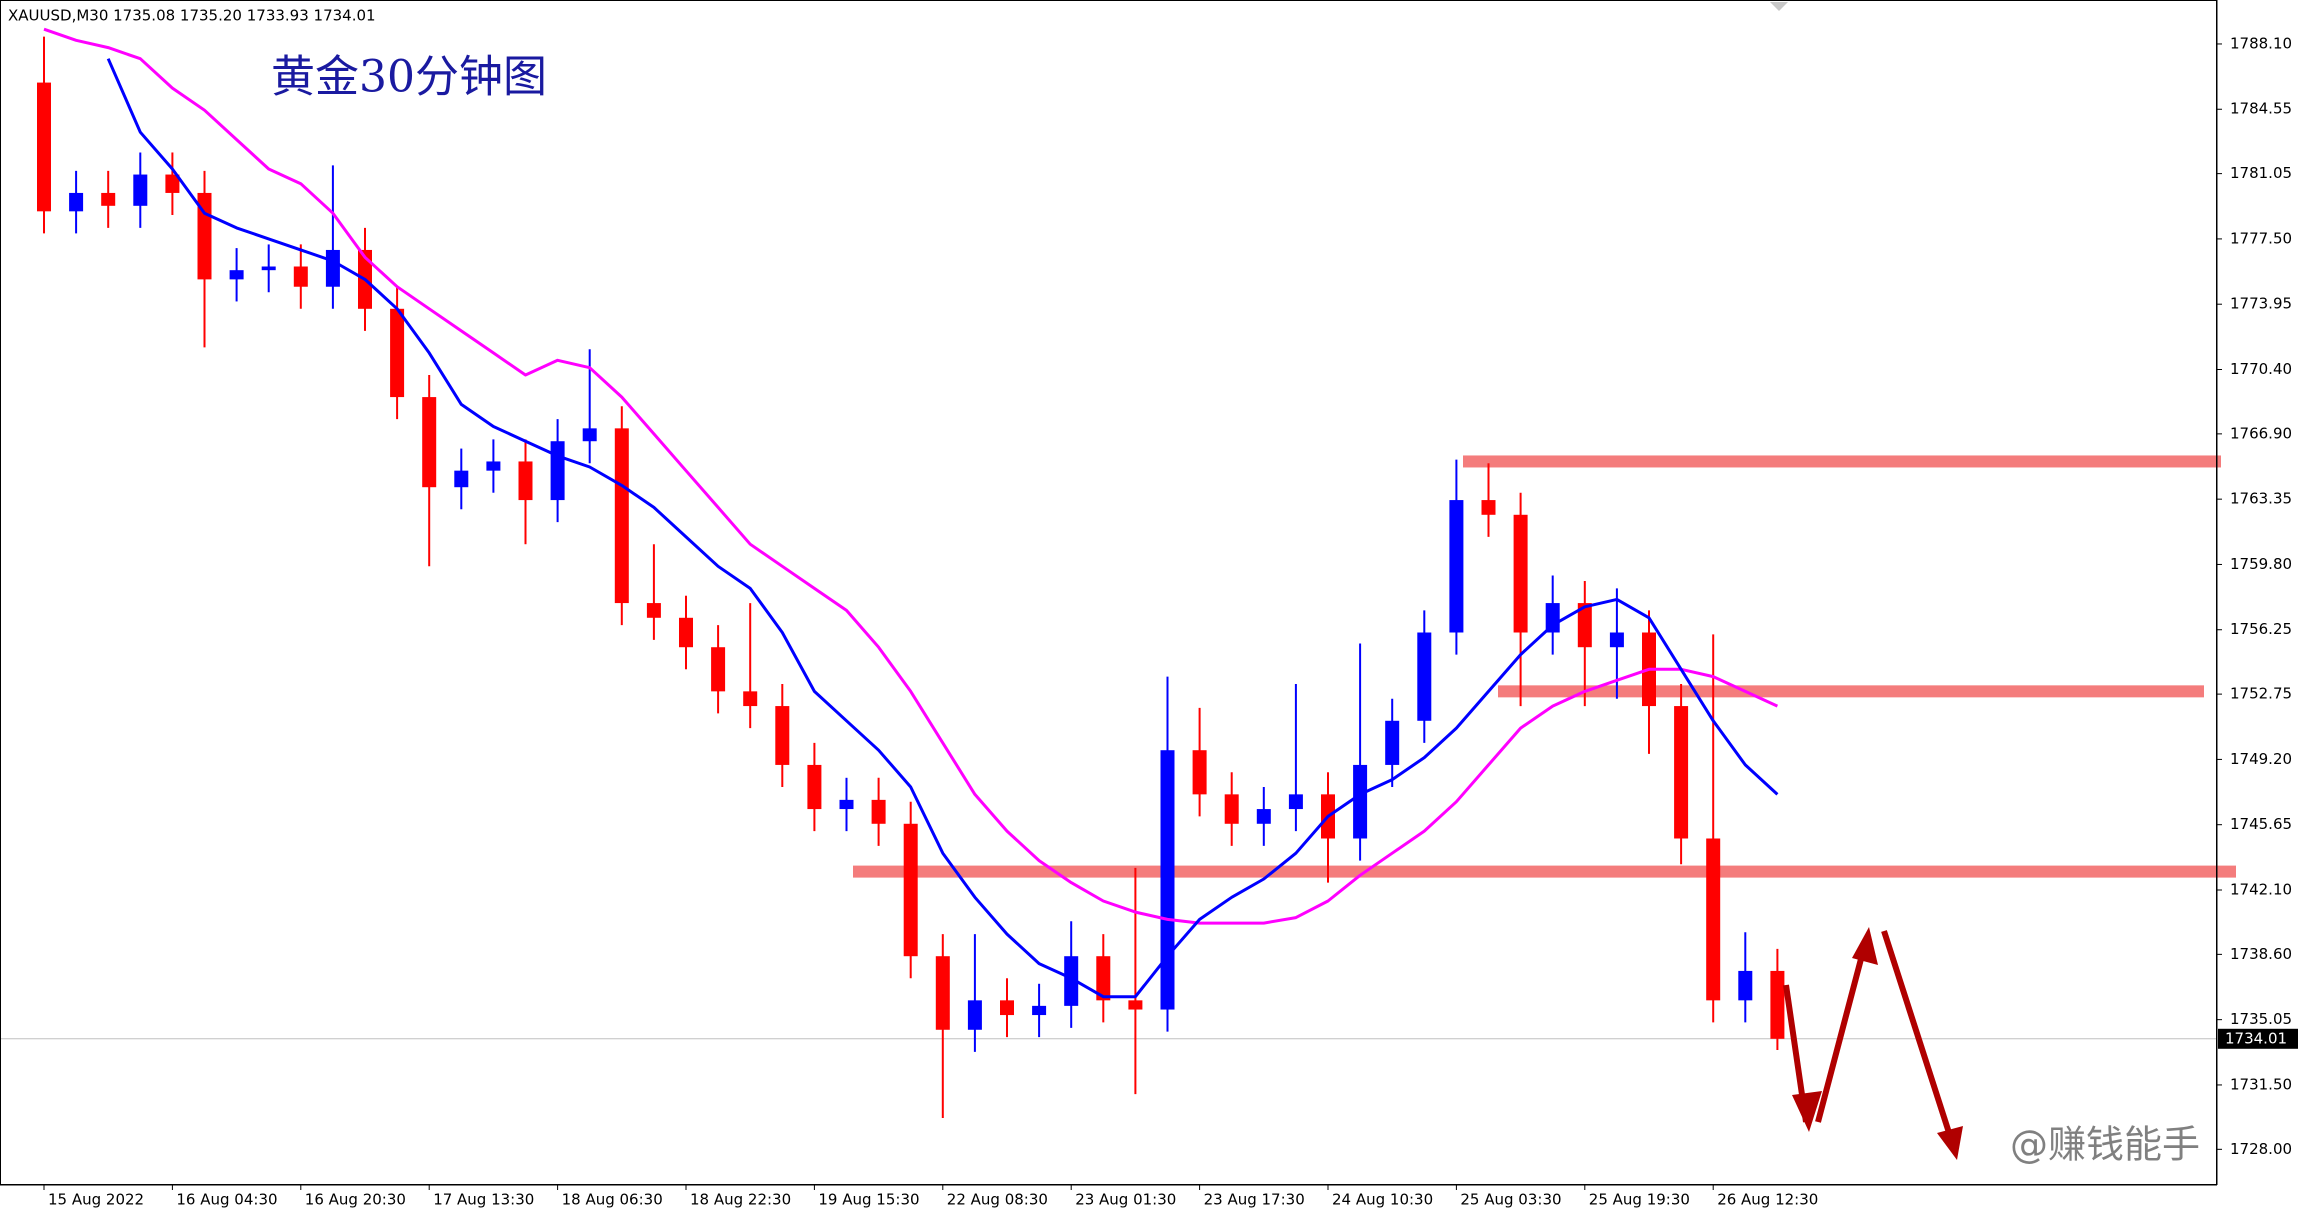 The height and width of the screenshot is (1213, 2299). Describe the element at coordinates (2261, 369) in the screenshot. I see `y-tick-label: 1770.40` at that location.